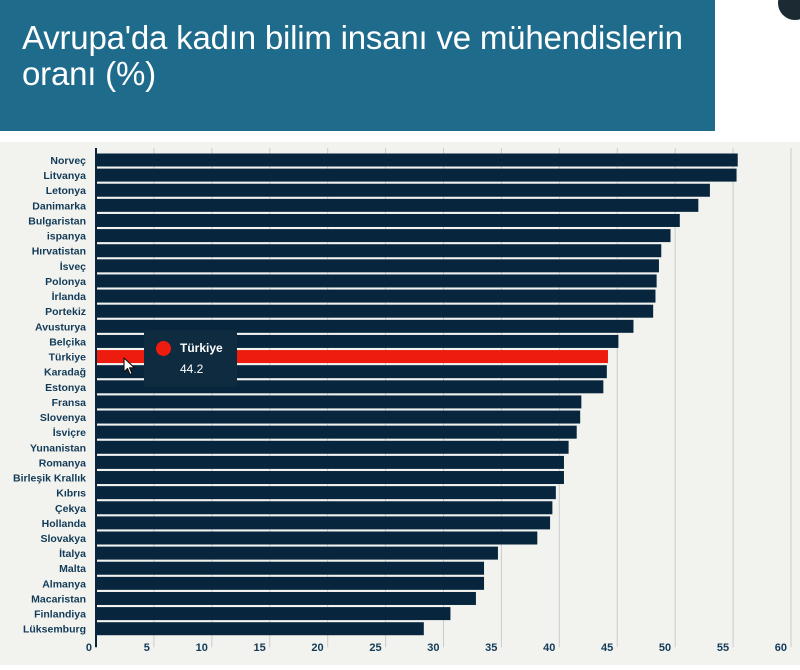 The image size is (800, 670). I want to click on y-tick-label: Bulgaristan, so click(57, 221).